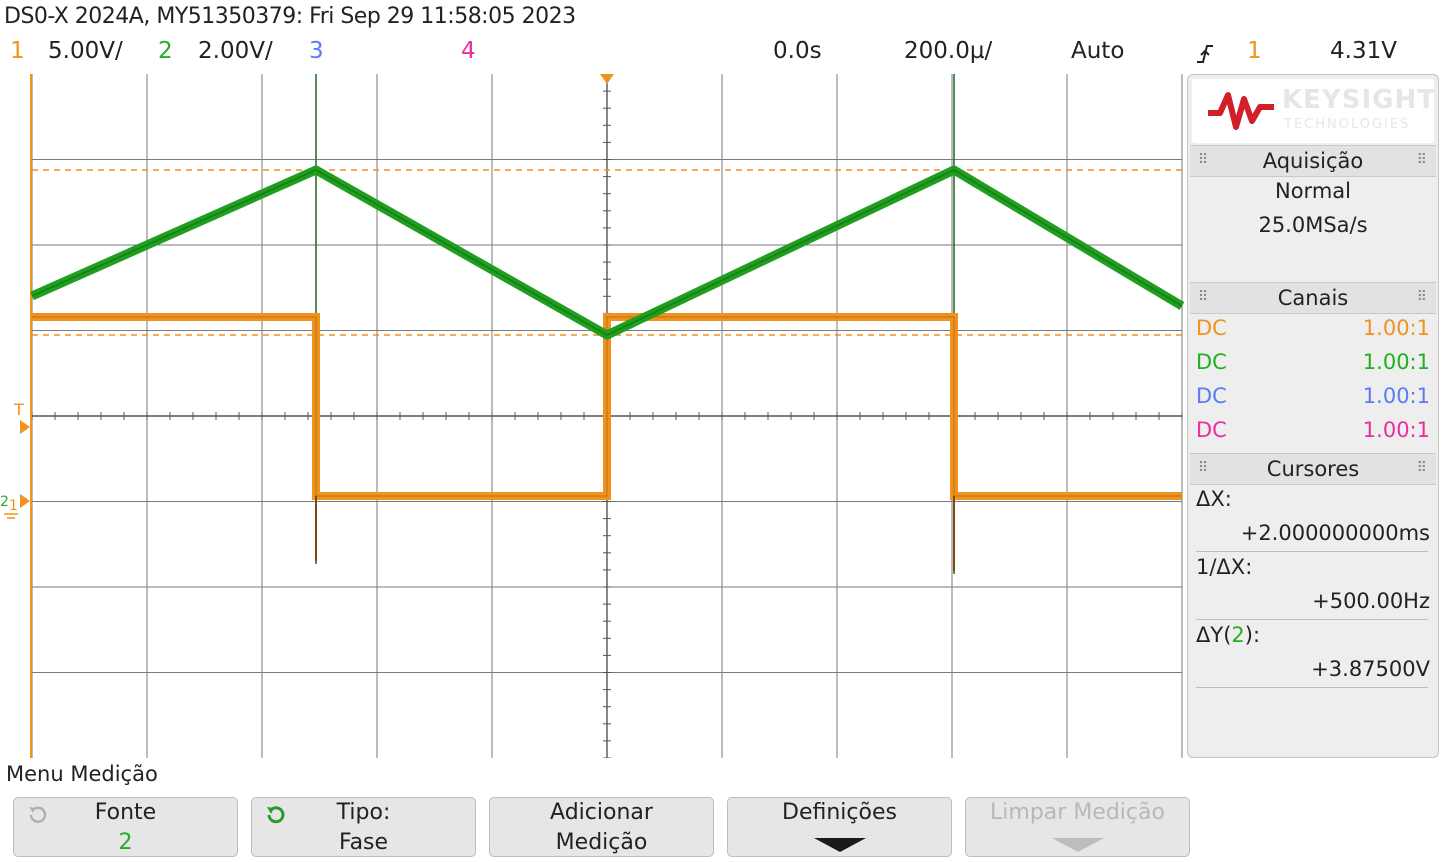 This screenshot has height=862, width=1441. I want to click on acquisition-section-header: ⠿ Aquisição ⠿, so click(1313, 161).